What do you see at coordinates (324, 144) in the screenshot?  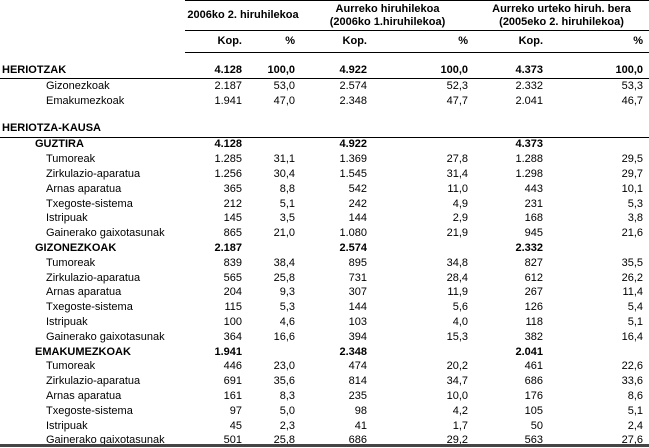 I see `table-row: GUZTIRA 4.128 4.922 4.373` at bounding box center [324, 144].